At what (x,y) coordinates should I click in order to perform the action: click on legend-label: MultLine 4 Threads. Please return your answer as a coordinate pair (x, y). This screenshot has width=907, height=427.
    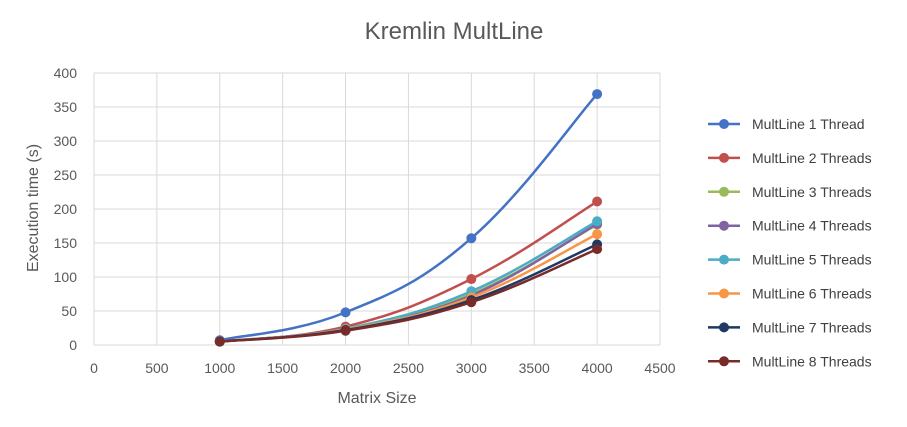
    Looking at the image, I should click on (812, 226).